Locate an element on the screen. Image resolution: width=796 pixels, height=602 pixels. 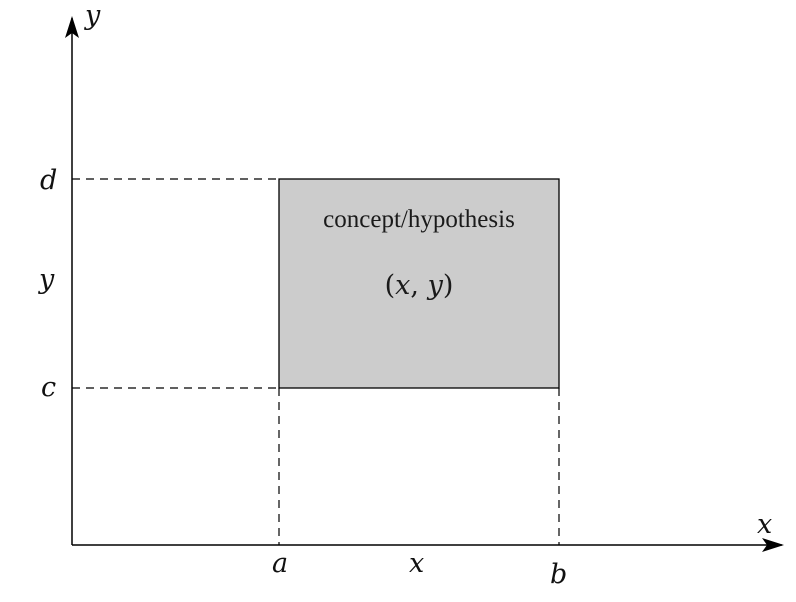
d-label: d is located at coordinates (48, 180).